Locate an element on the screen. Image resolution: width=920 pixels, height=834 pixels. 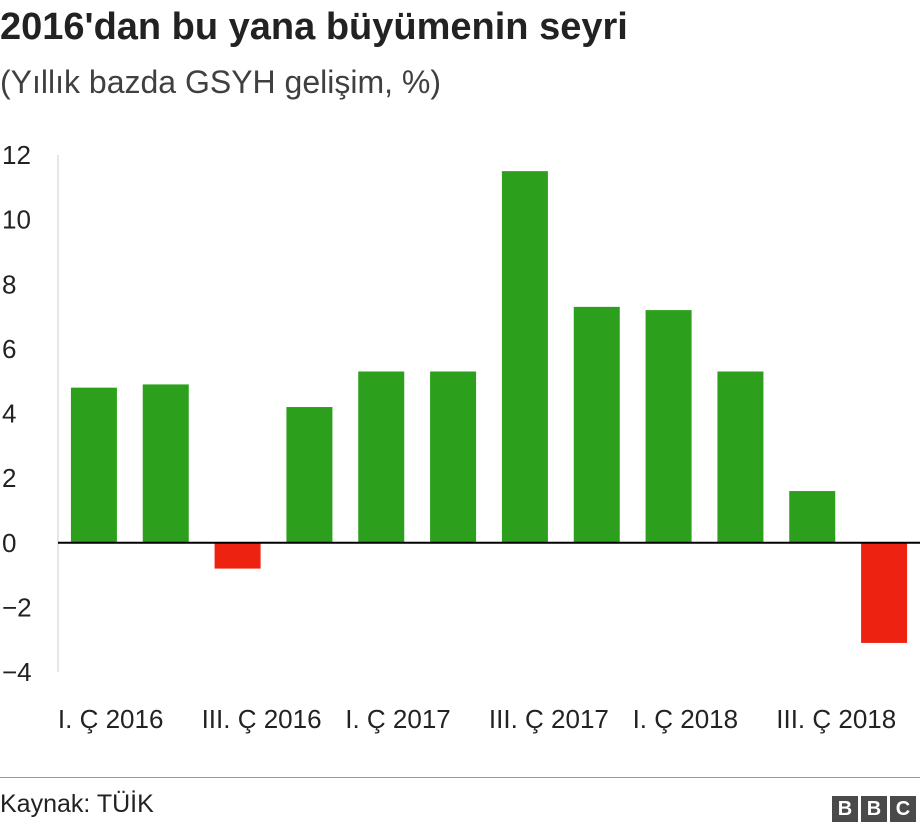
y-tick-label: 2 is located at coordinates (9, 478).